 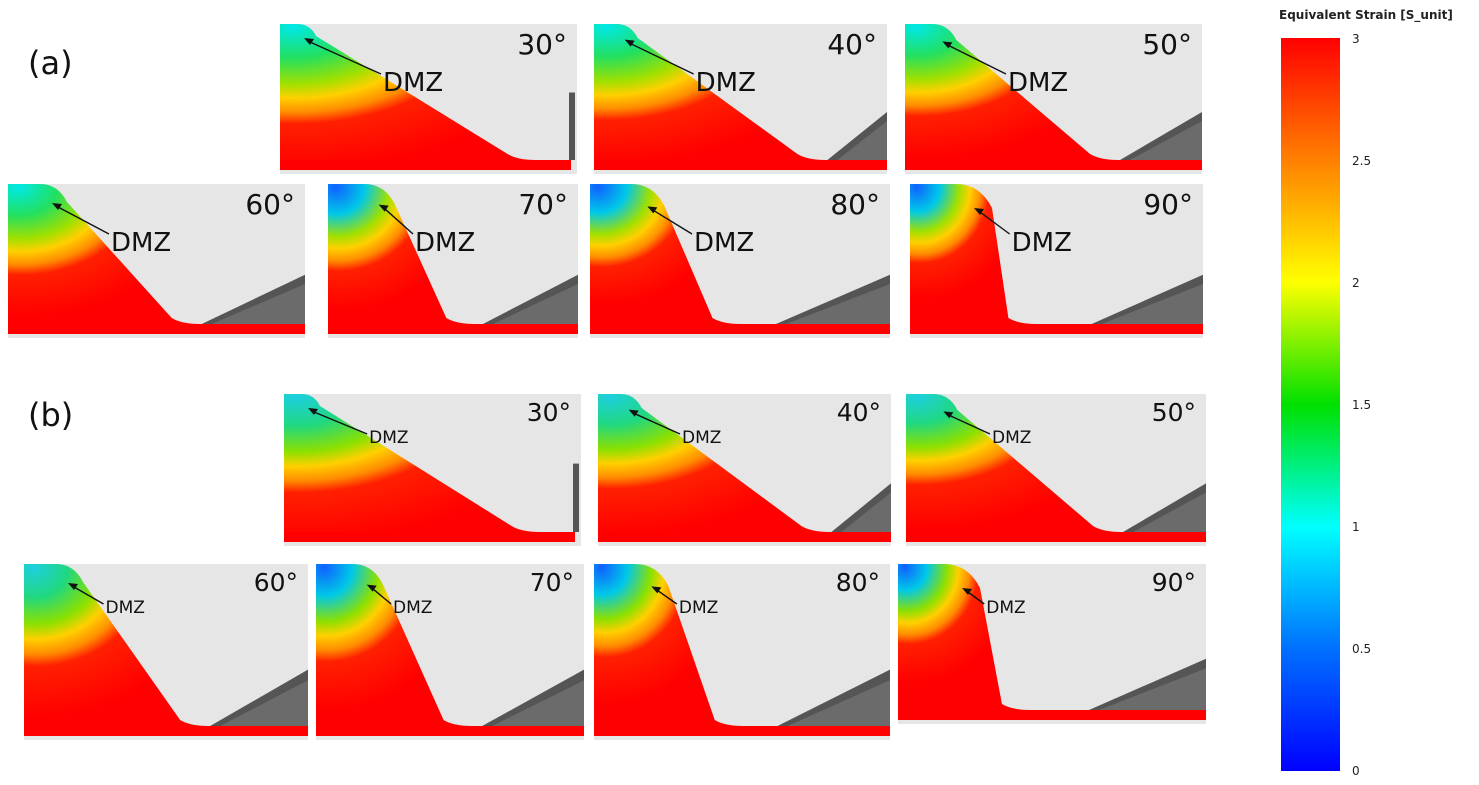 What do you see at coordinates (50, 63) in the screenshot?
I see `section-label-a: (a)` at bounding box center [50, 63].